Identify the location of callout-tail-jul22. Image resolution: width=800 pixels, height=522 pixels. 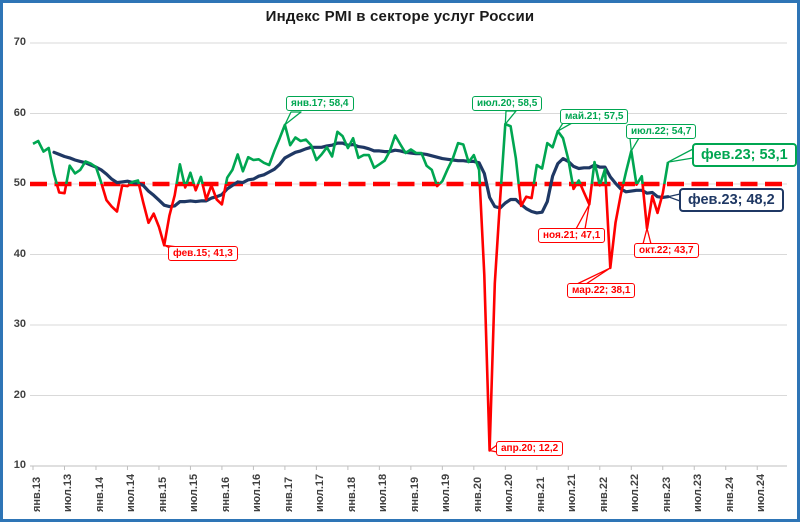
(634, 144).